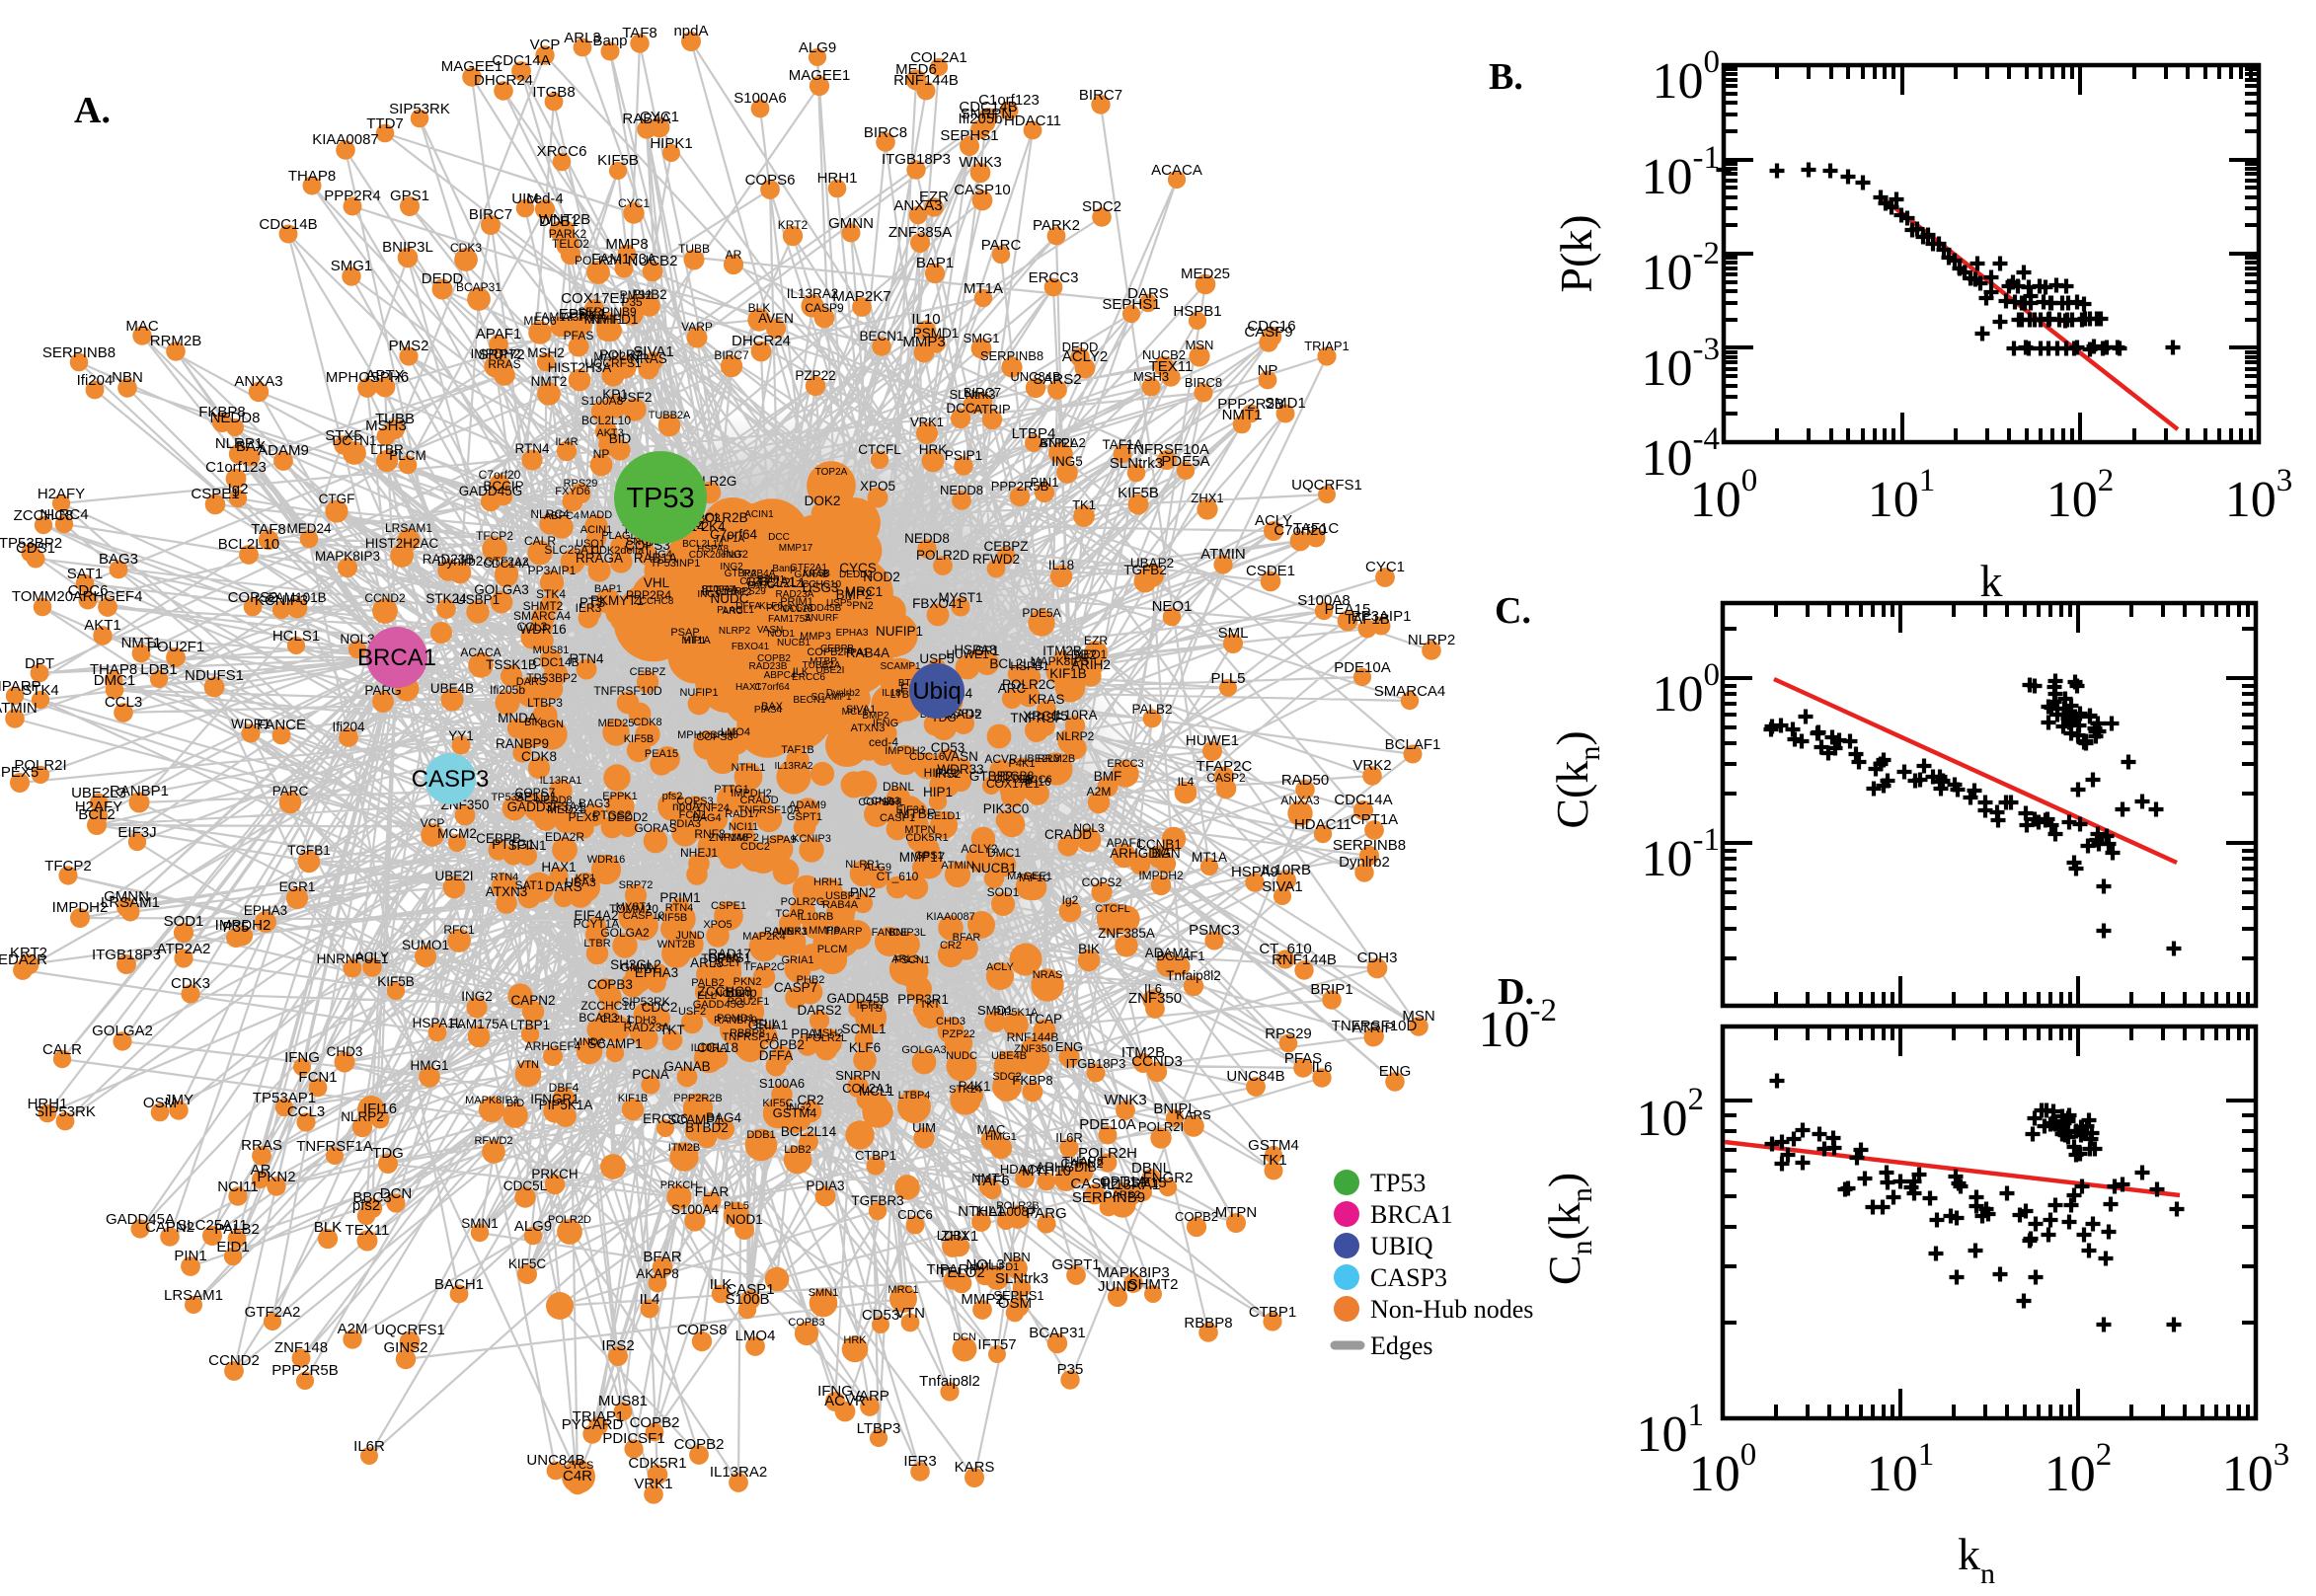  I want to click on svg-text: GPS1, so click(409, 196).